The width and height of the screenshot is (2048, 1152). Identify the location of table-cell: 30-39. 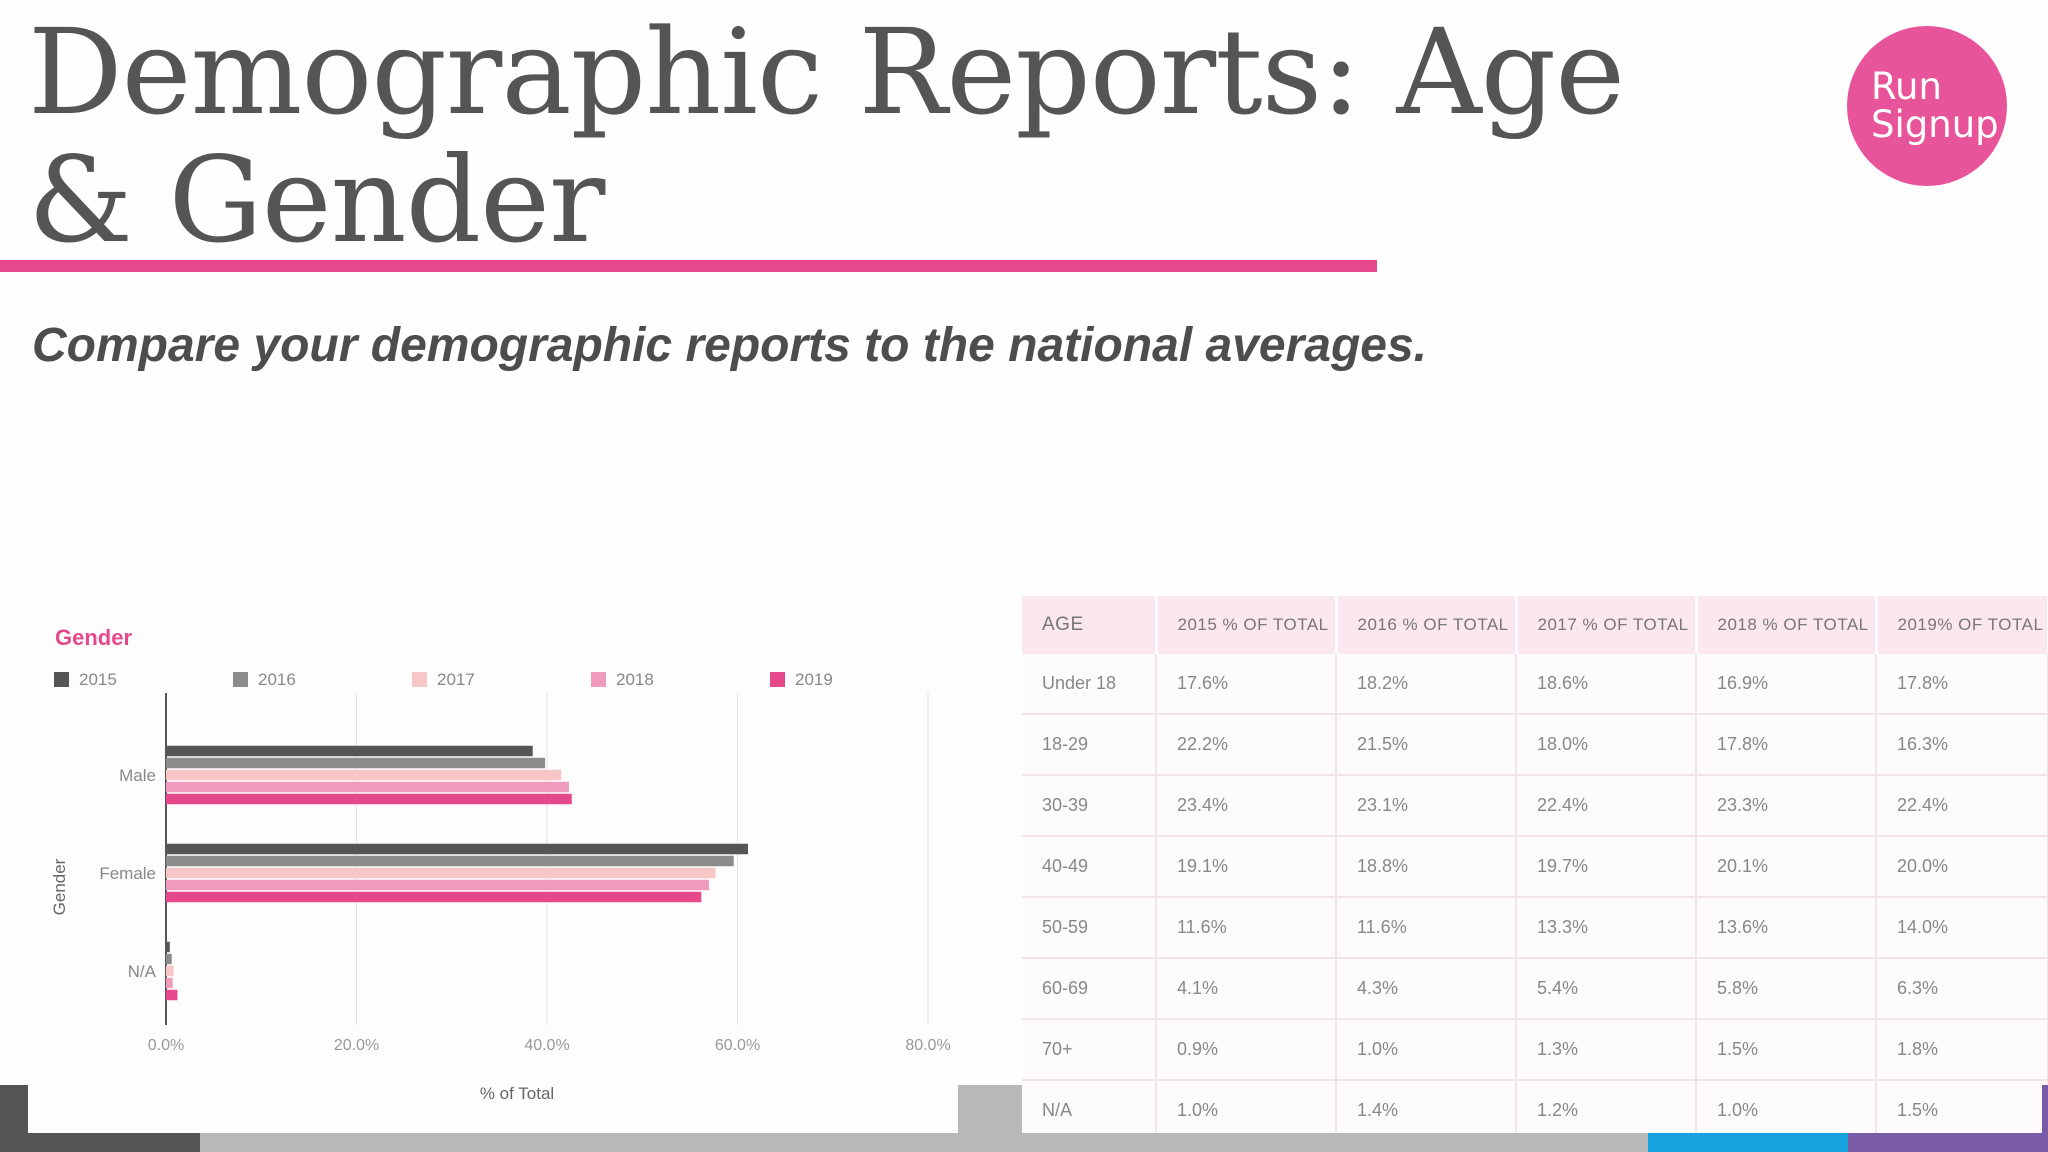
(1089, 806).